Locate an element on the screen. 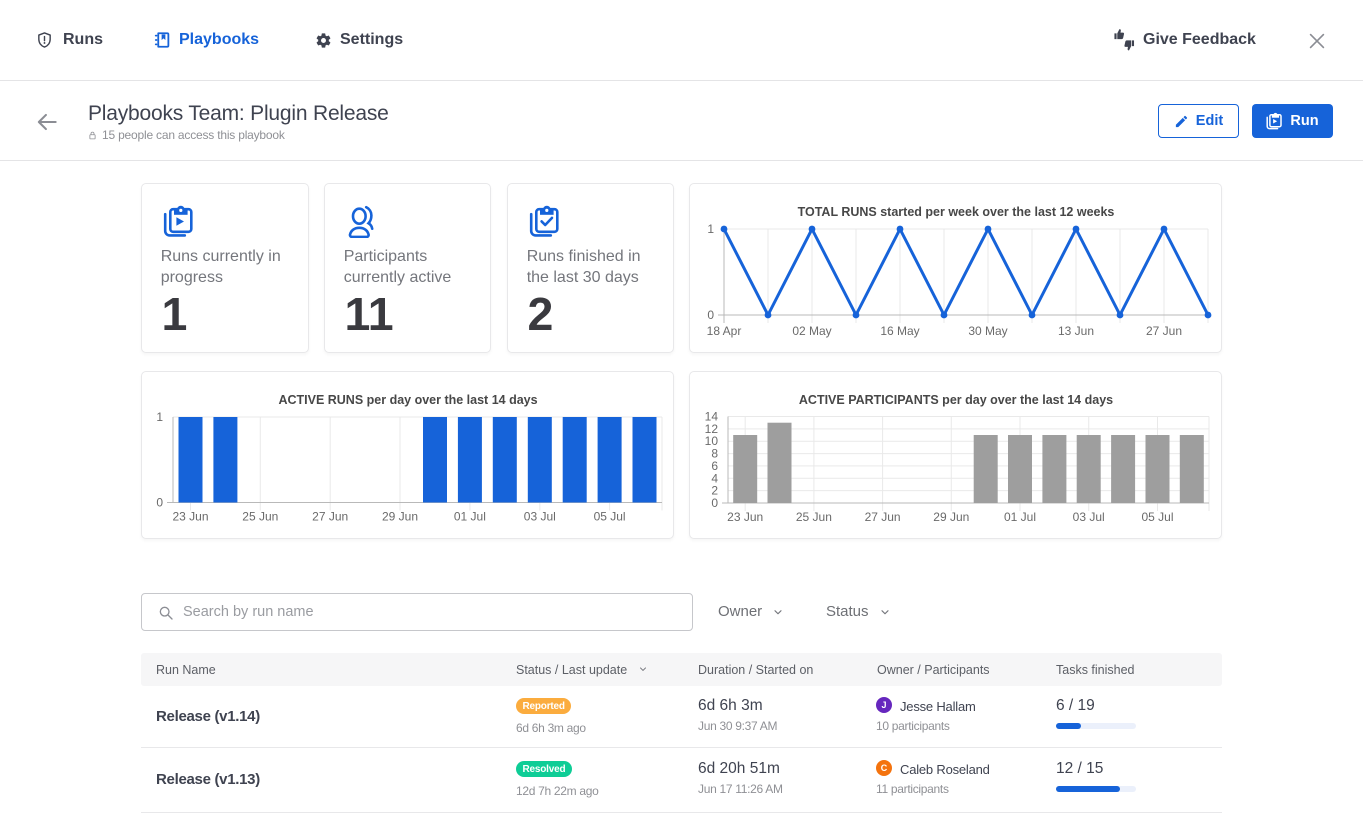 The image size is (1363, 815). svg-text: 18 Apr is located at coordinates (724, 331).